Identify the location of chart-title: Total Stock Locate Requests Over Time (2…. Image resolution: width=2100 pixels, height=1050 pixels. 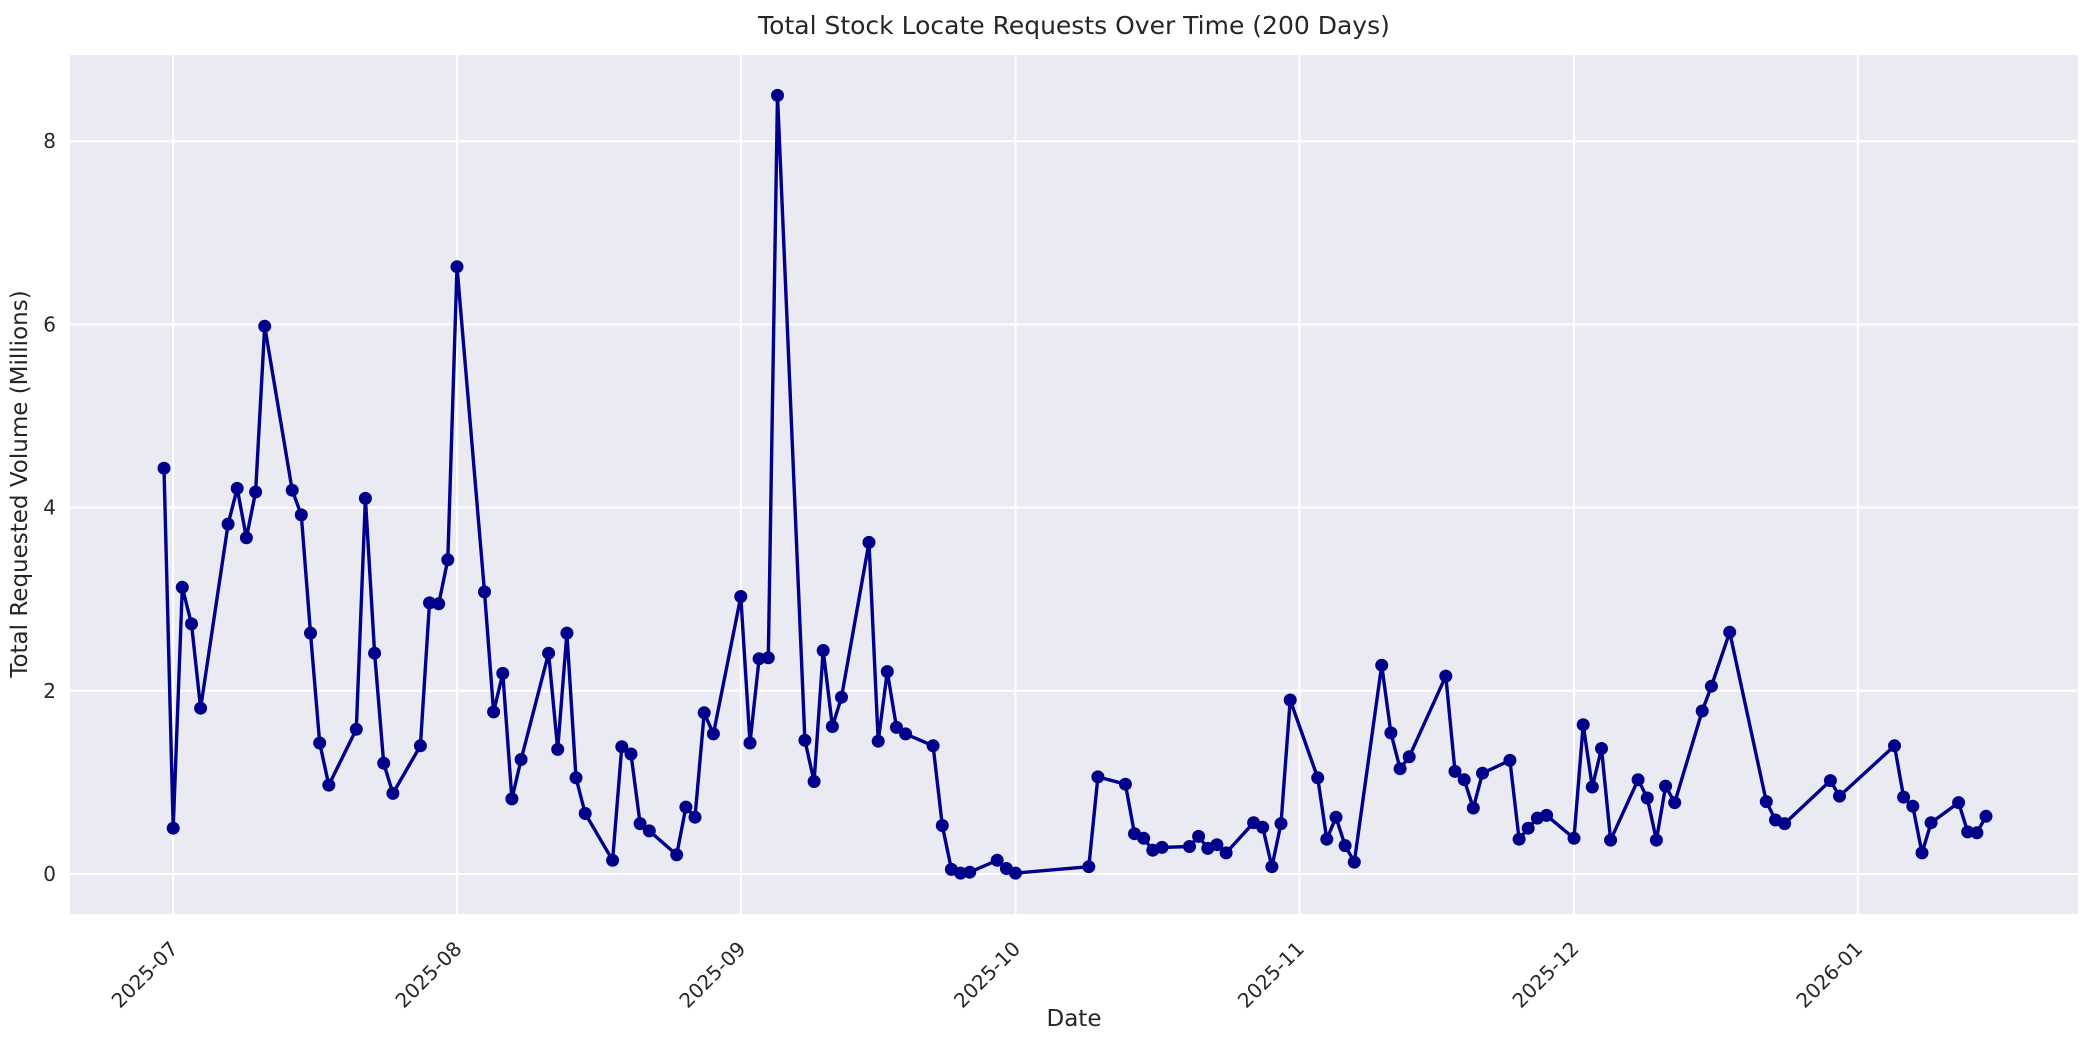
(1073, 25).